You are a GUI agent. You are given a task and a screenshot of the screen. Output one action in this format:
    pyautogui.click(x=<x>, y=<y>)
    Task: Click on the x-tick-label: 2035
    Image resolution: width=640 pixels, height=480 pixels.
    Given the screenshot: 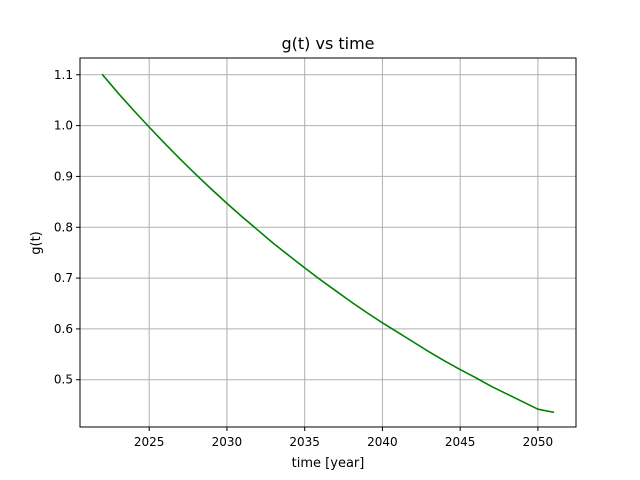 What is the action you would take?
    pyautogui.click(x=304, y=442)
    